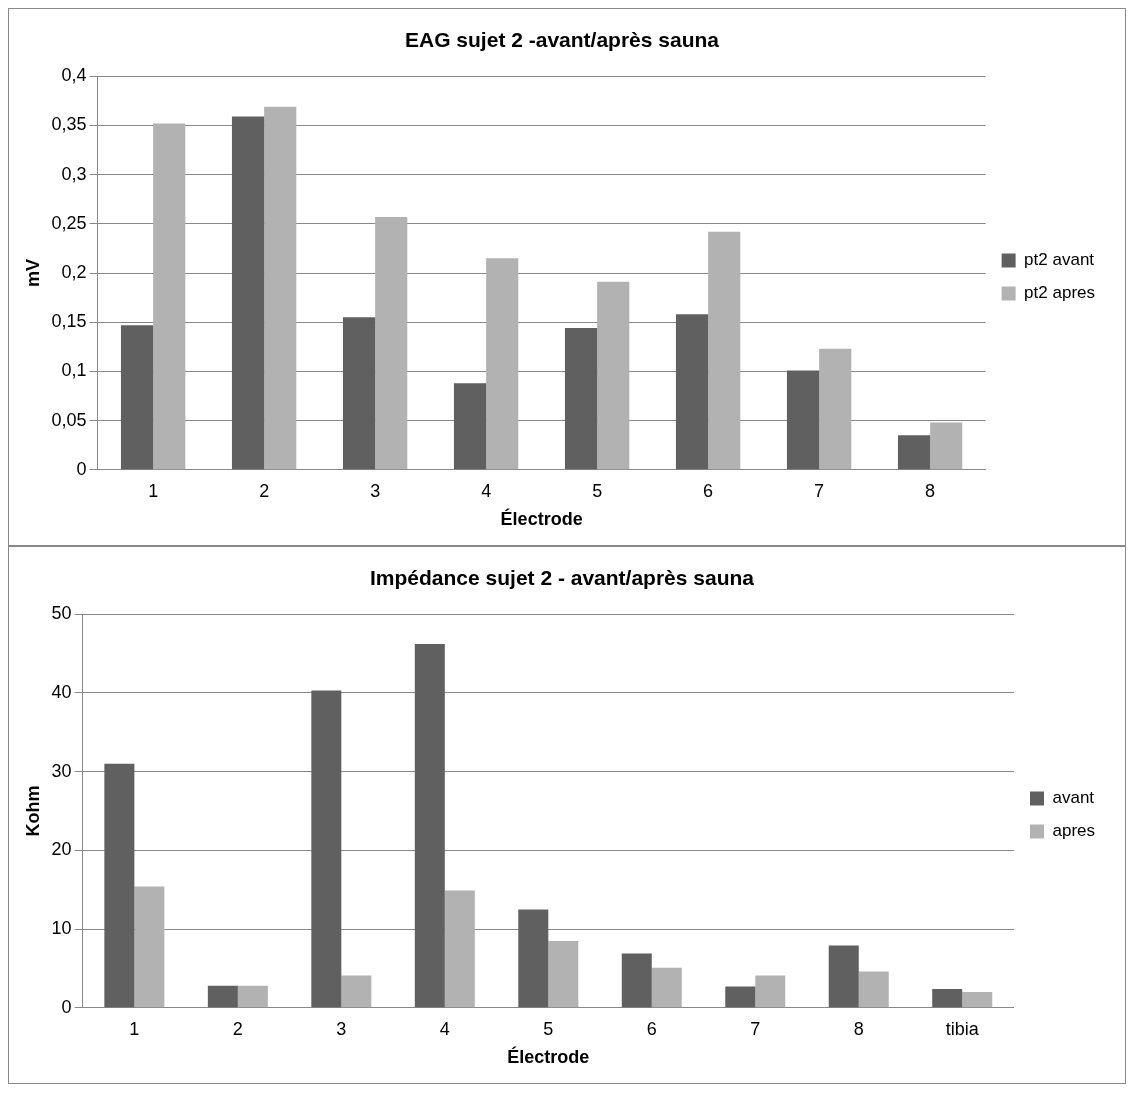 This screenshot has height=1095, width=1136. I want to click on y-axis-title: mV, so click(32, 273).